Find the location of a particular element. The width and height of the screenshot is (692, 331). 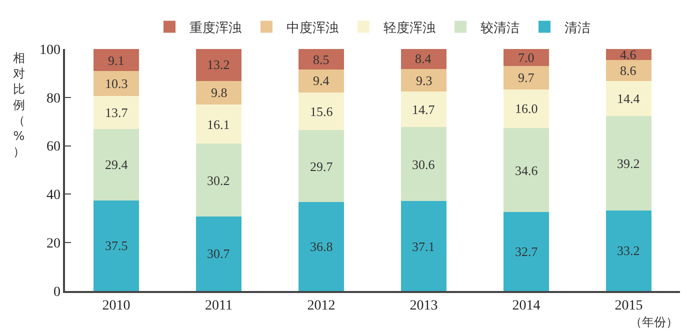

x-tick-label: 2014 is located at coordinates (526, 306).